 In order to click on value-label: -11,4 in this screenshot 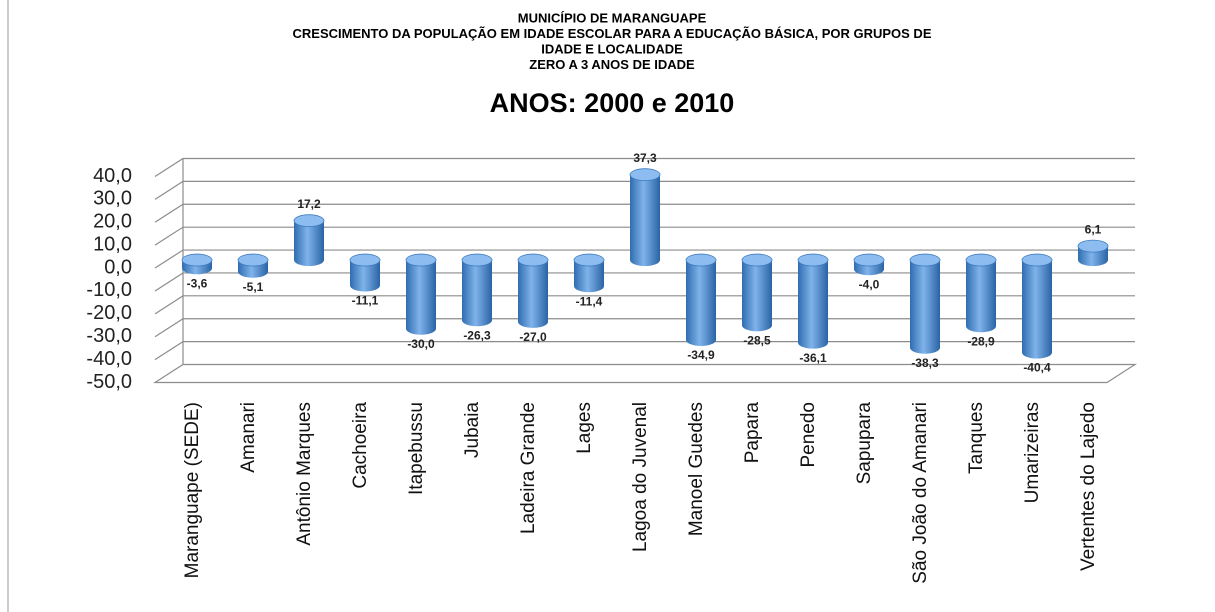, I will do `click(589, 301)`.